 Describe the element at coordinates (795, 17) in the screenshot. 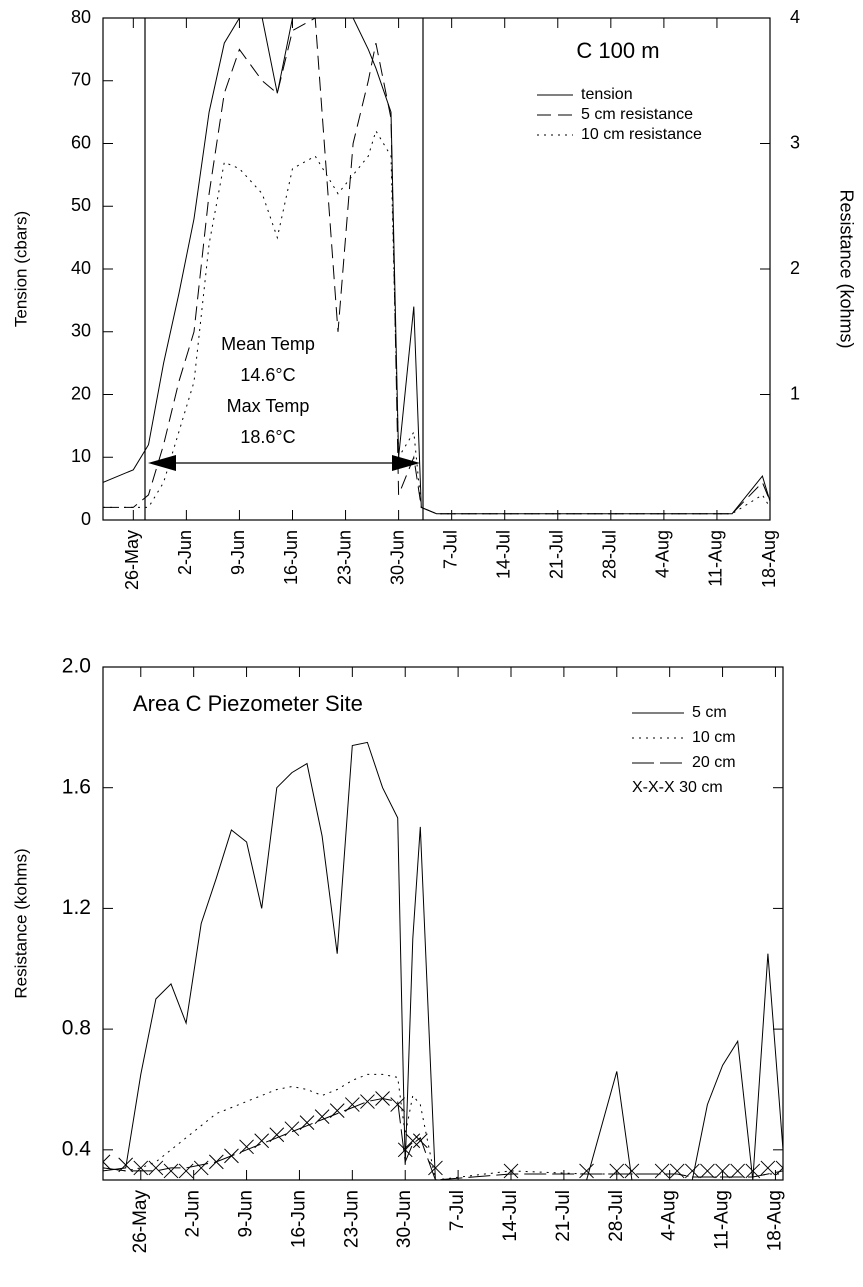

I see `y2-tick-label: 4` at that location.